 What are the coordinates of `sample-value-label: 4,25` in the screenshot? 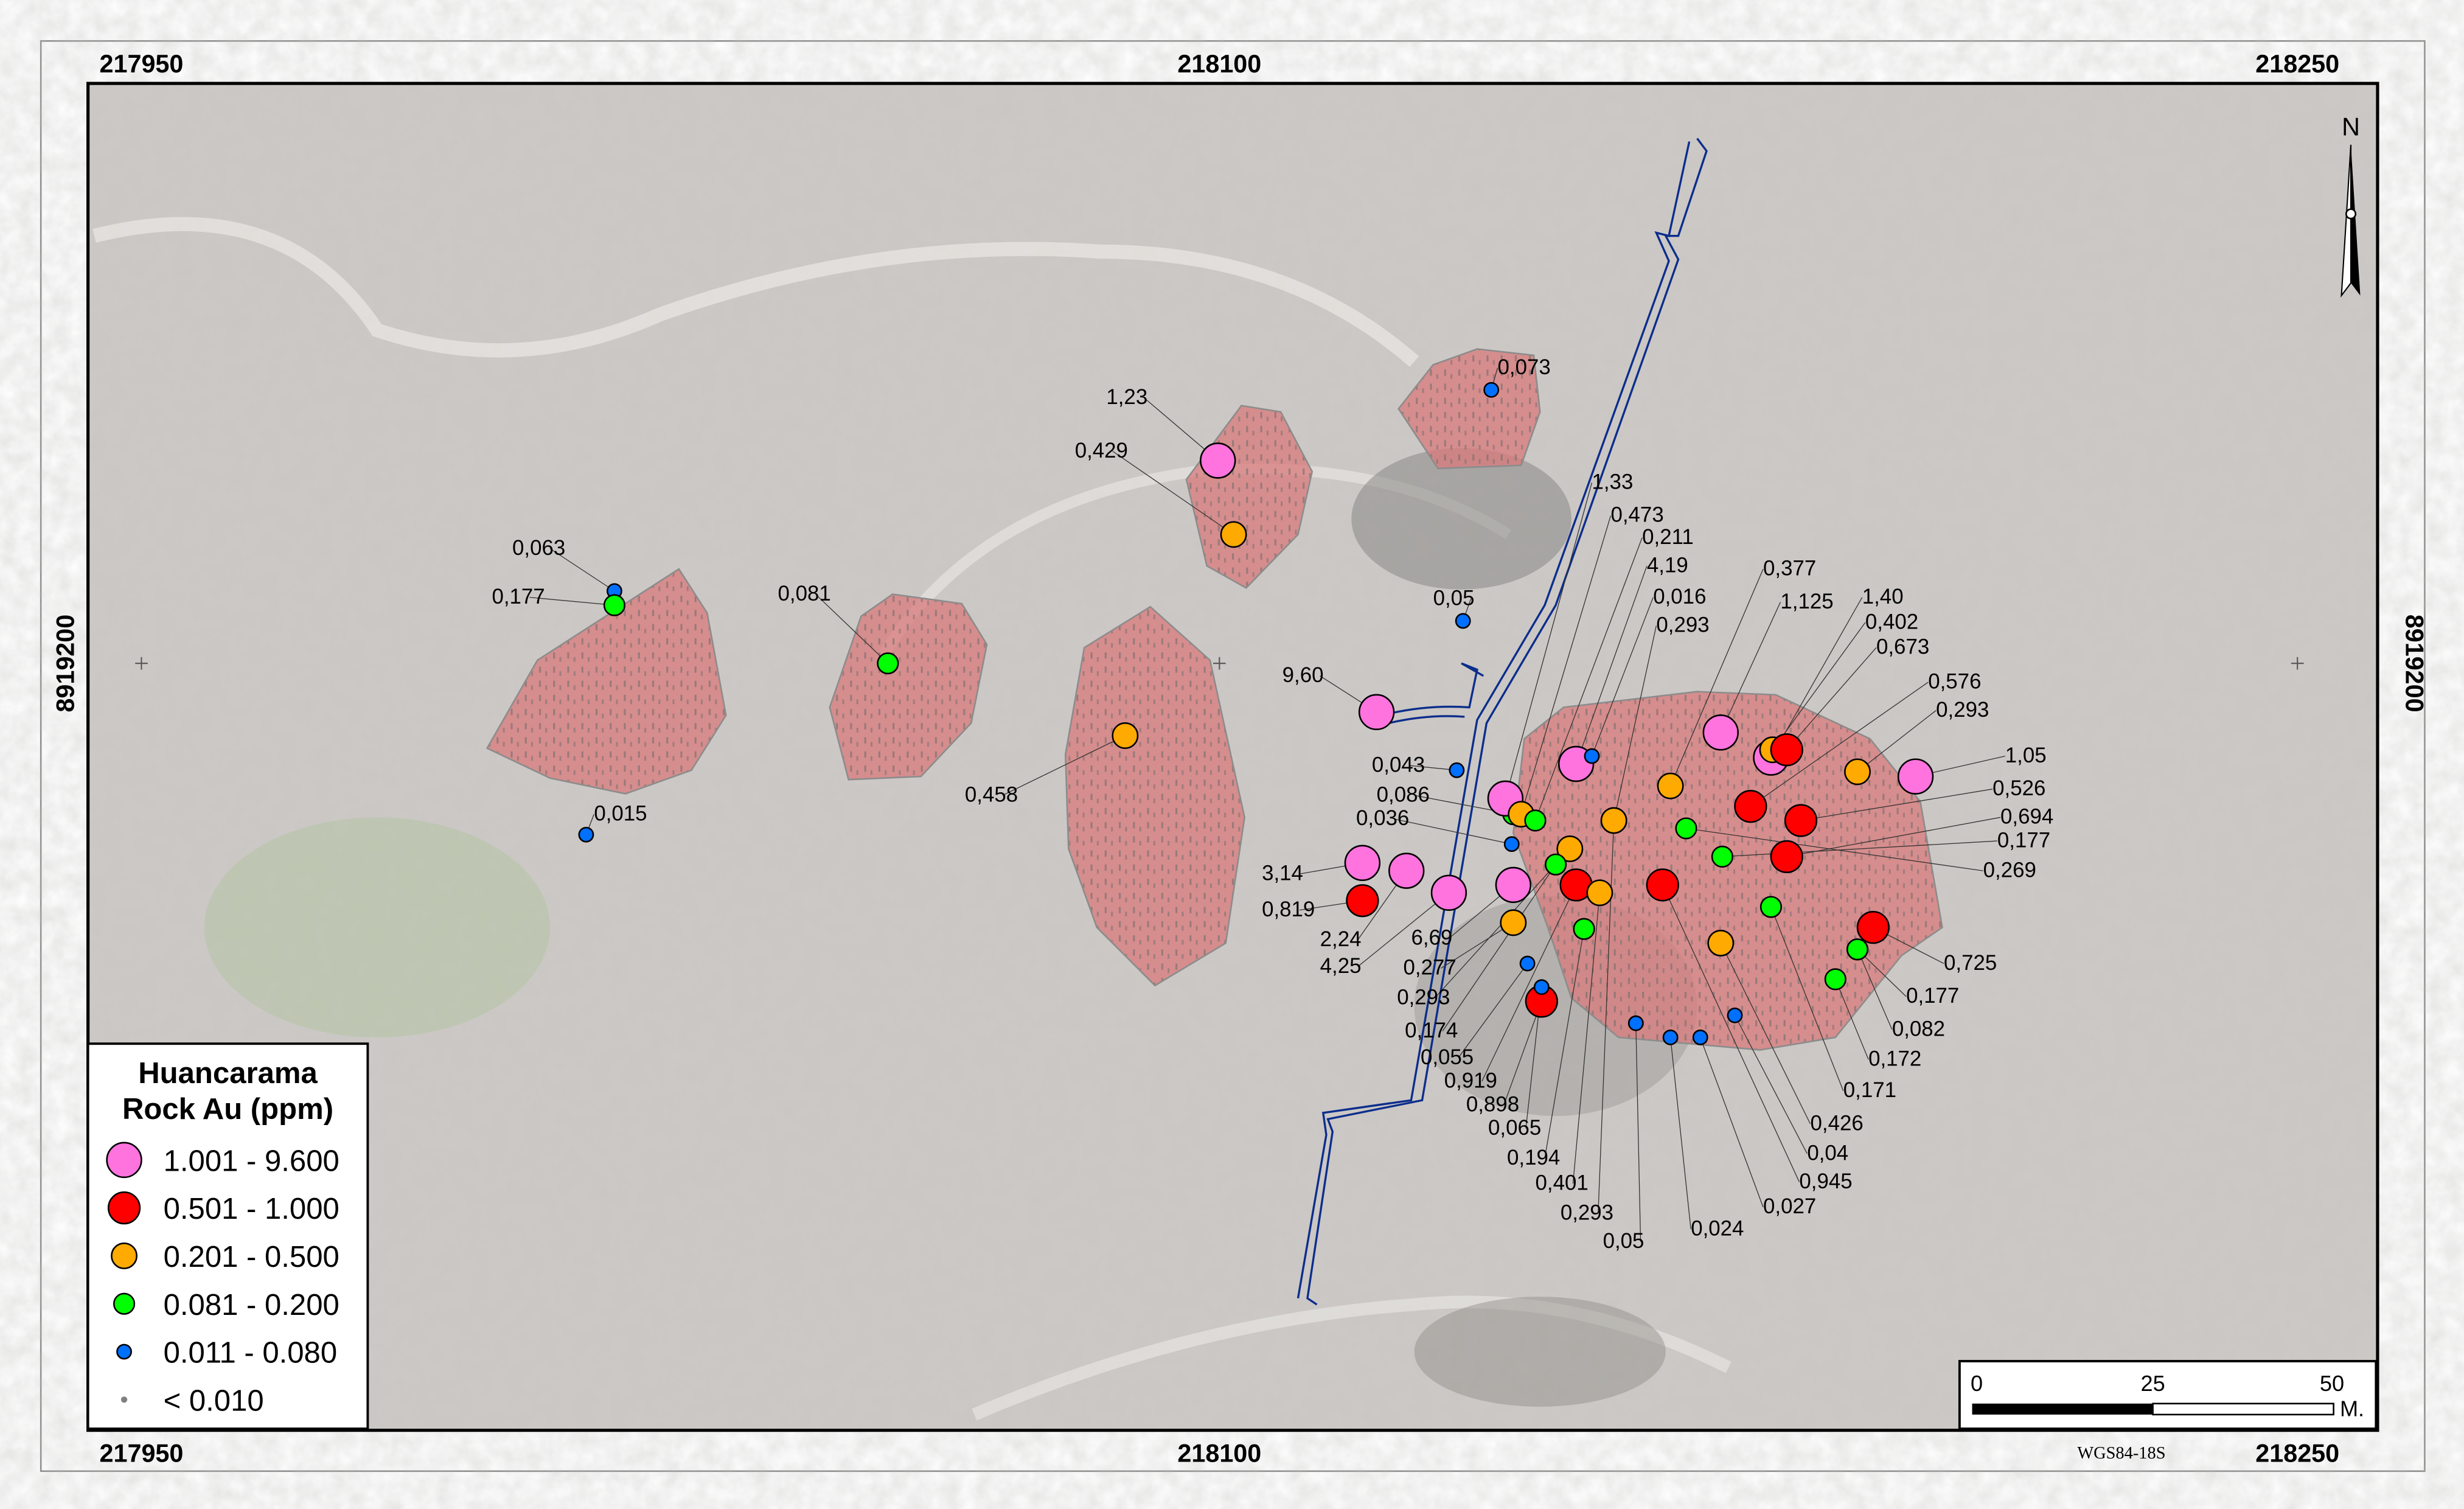 It's located at (1341, 966).